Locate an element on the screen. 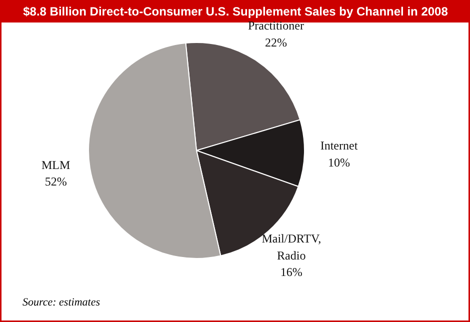 The image size is (470, 322). slice-label: Internet is located at coordinates (339, 145).